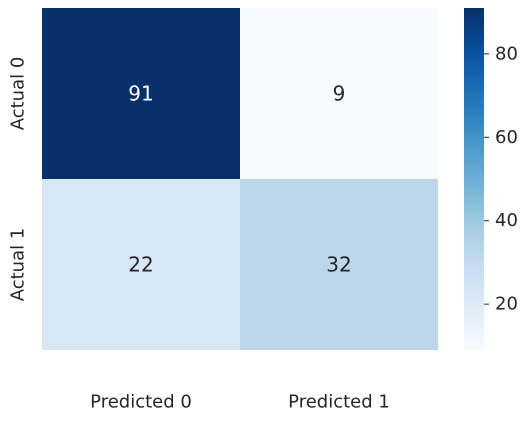 The width and height of the screenshot is (528, 421). What do you see at coordinates (506, 137) in the screenshot?
I see `colorbar-tick-label: 60` at bounding box center [506, 137].